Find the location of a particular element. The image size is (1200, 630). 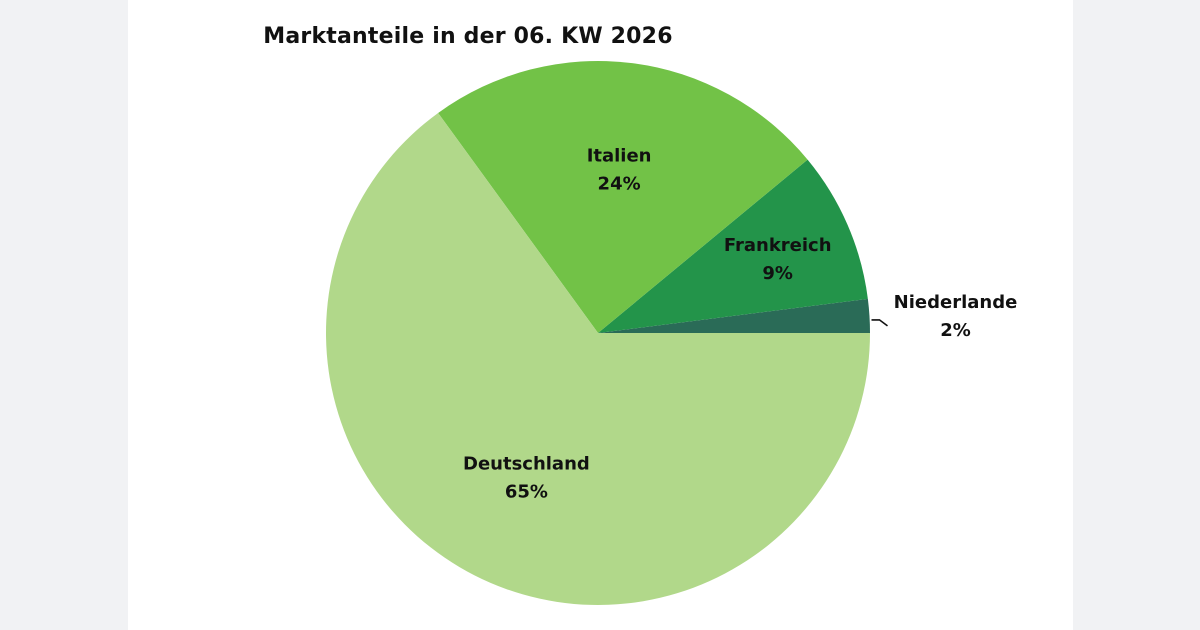

slice-name-italien: Italien is located at coordinates (619, 156).